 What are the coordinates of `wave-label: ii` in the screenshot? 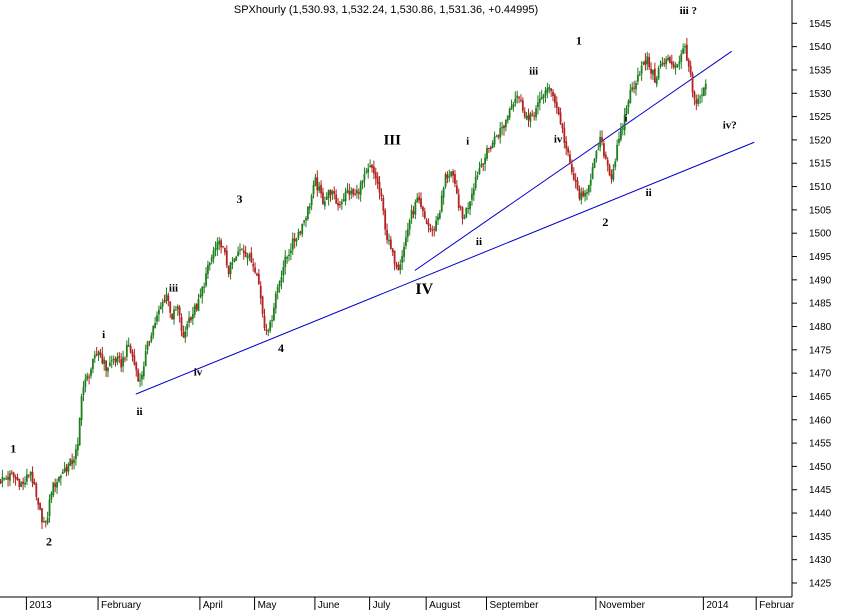 It's located at (139, 412).